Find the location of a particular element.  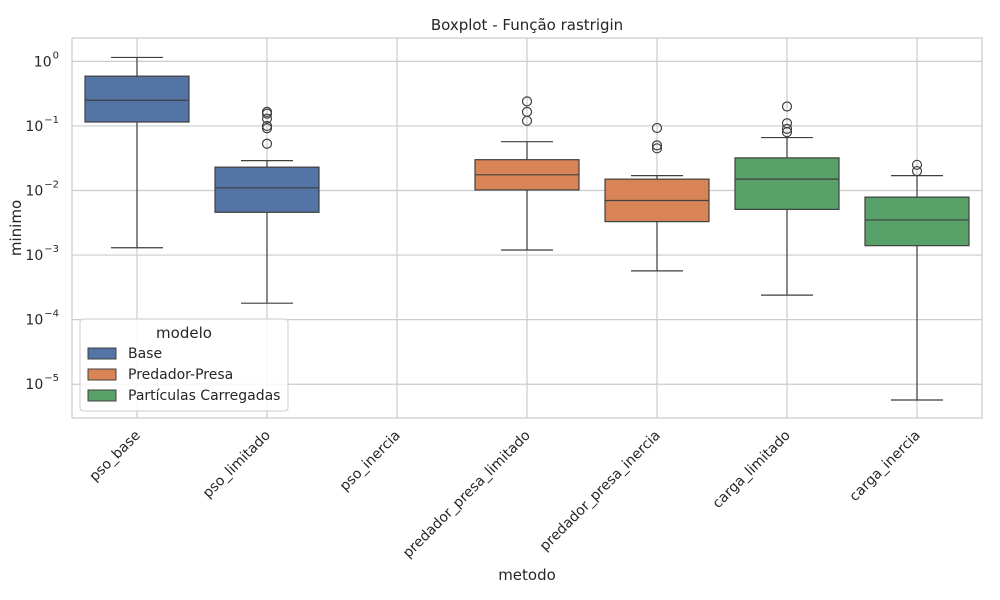

y-tick-label: 10⁻² is located at coordinates (42, 190).